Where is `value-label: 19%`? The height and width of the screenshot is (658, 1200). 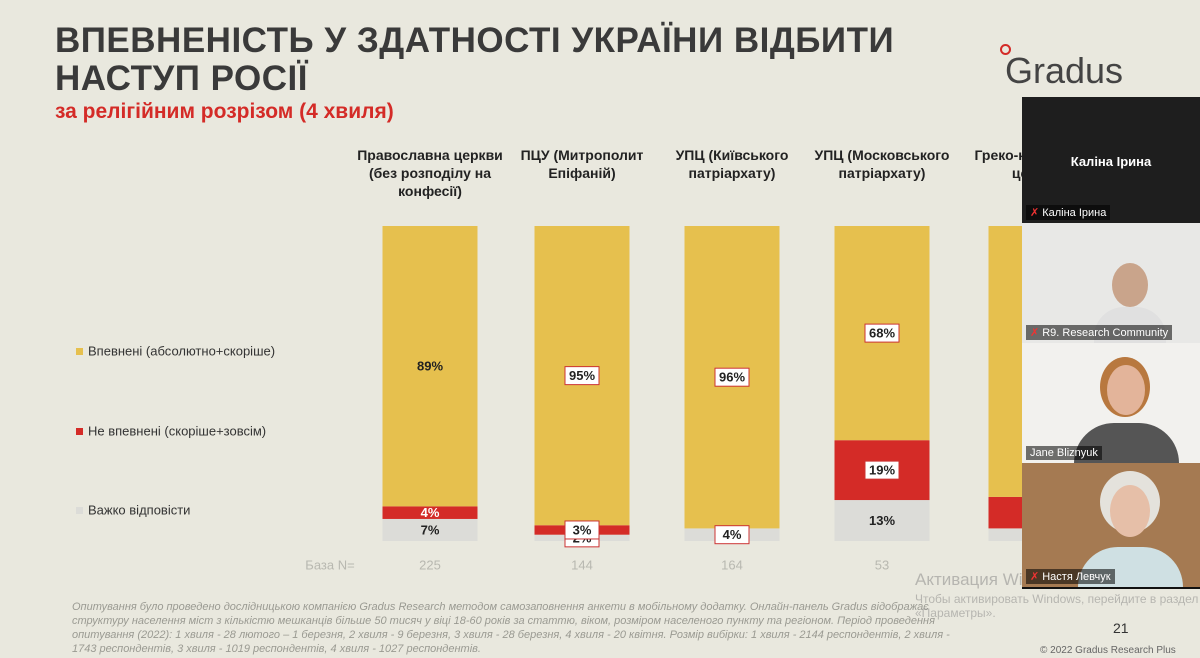
value-label: 19% is located at coordinates (882, 470).